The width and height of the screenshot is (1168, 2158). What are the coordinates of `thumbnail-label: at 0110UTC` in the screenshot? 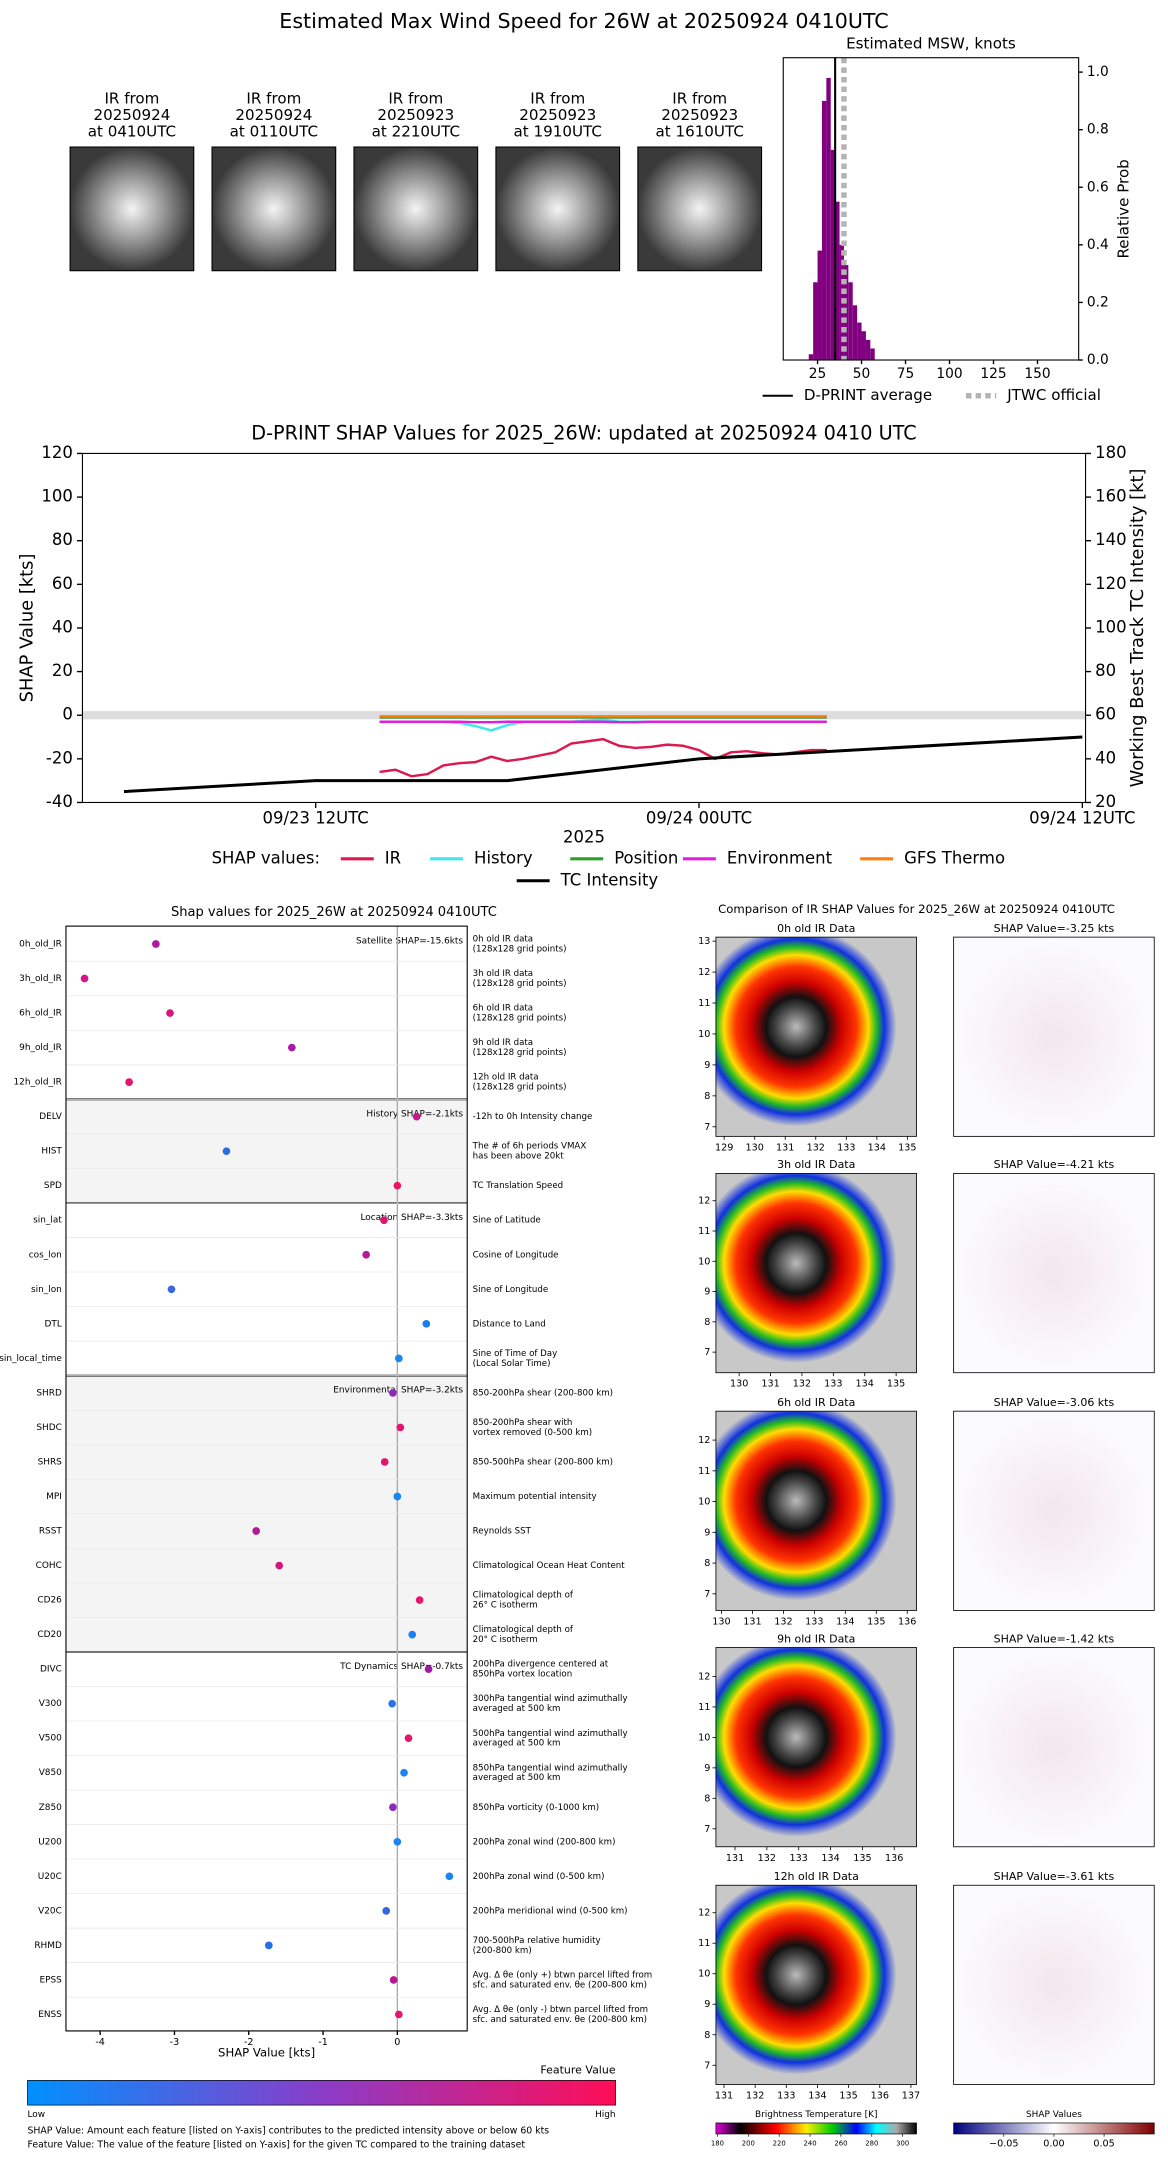 It's located at (274, 131).